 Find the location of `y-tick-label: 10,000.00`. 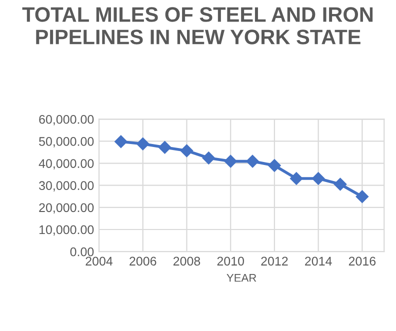

y-tick-label: 10,000.00 is located at coordinates (66, 230).